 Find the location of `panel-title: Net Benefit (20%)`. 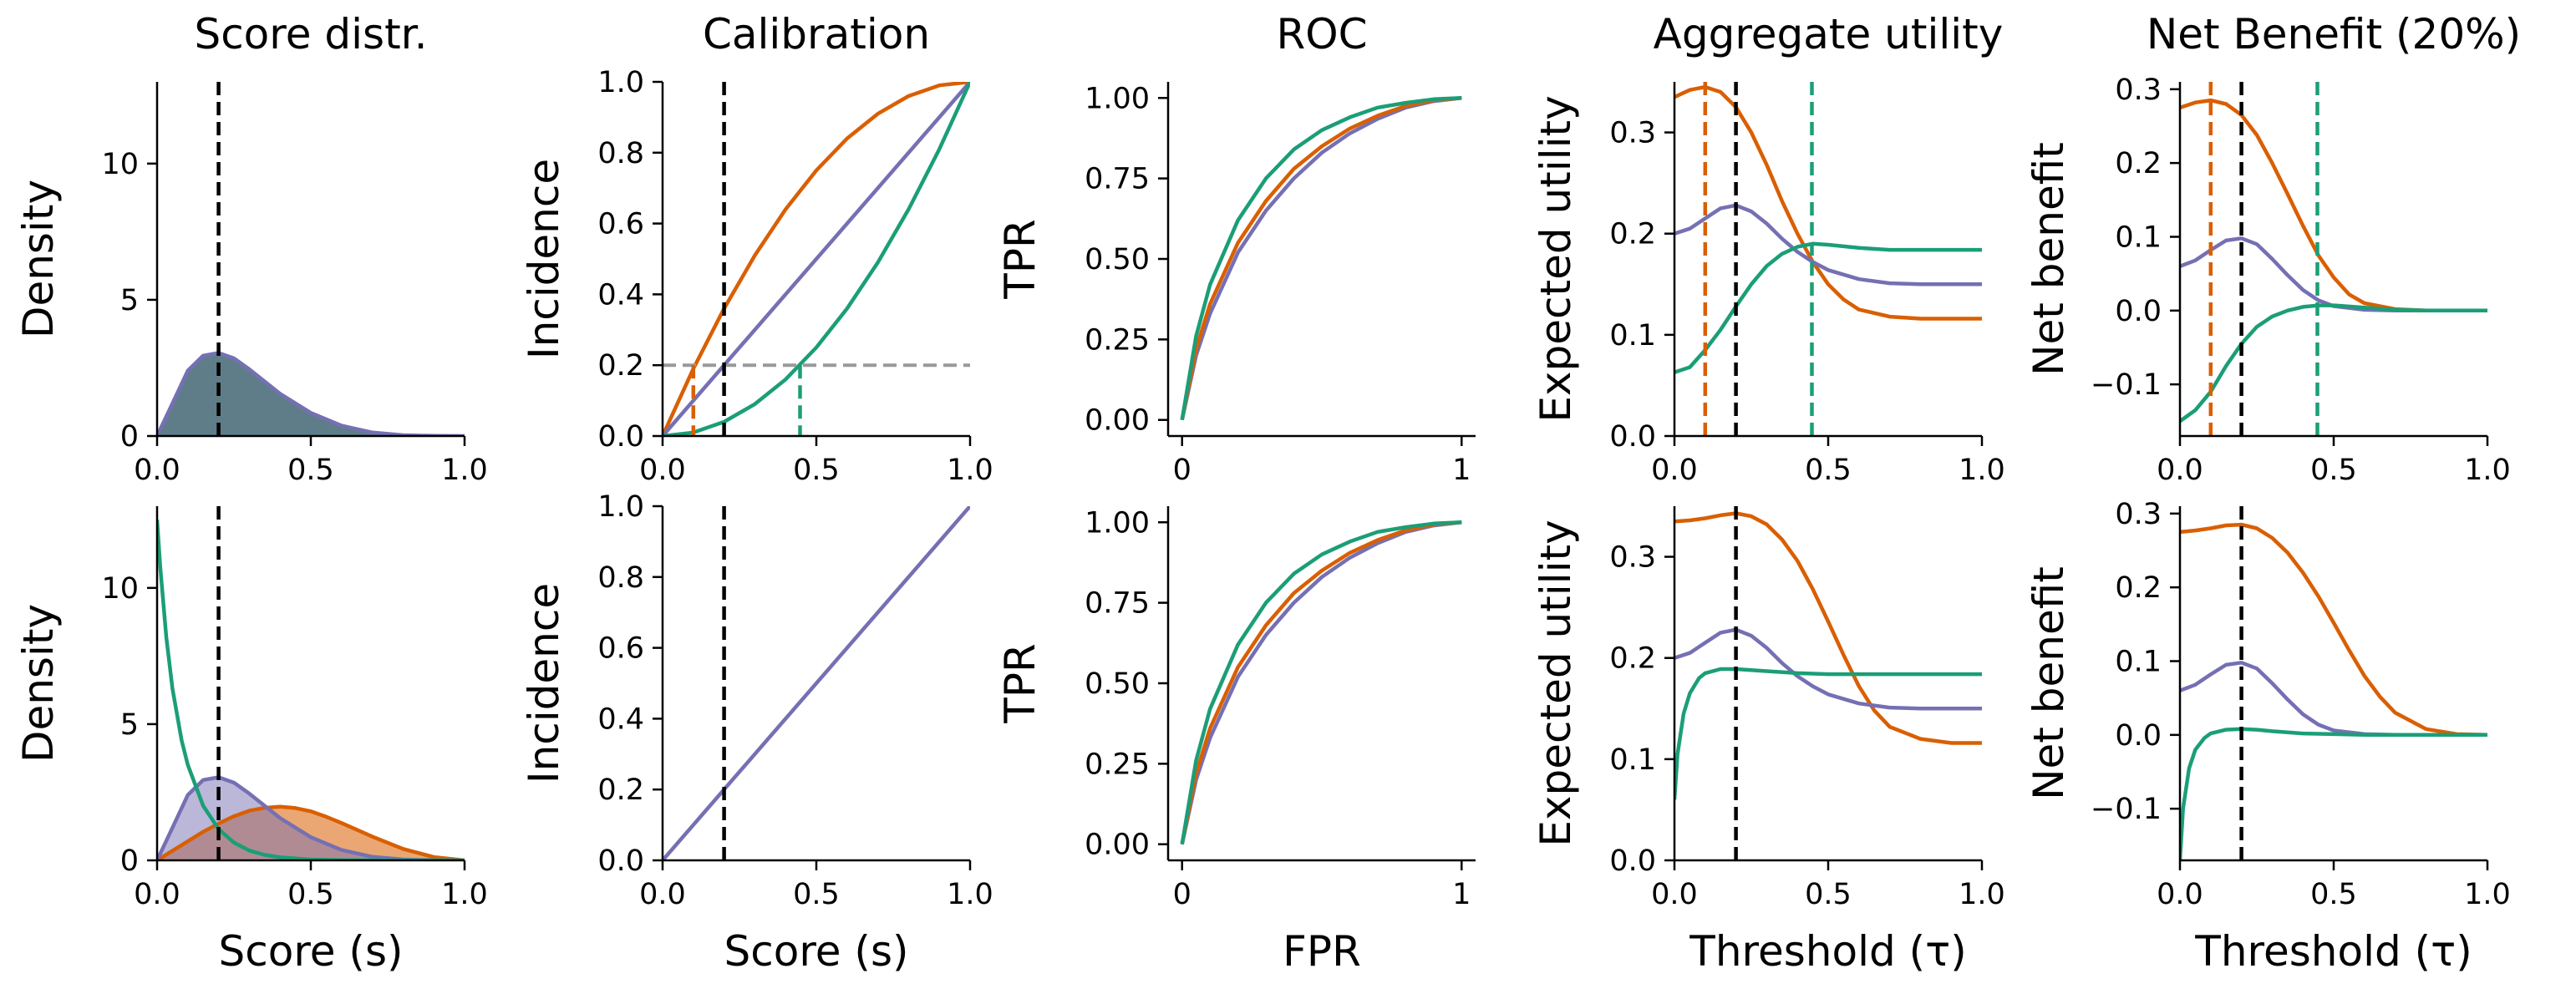

panel-title: Net Benefit (20%) is located at coordinates (2334, 34).